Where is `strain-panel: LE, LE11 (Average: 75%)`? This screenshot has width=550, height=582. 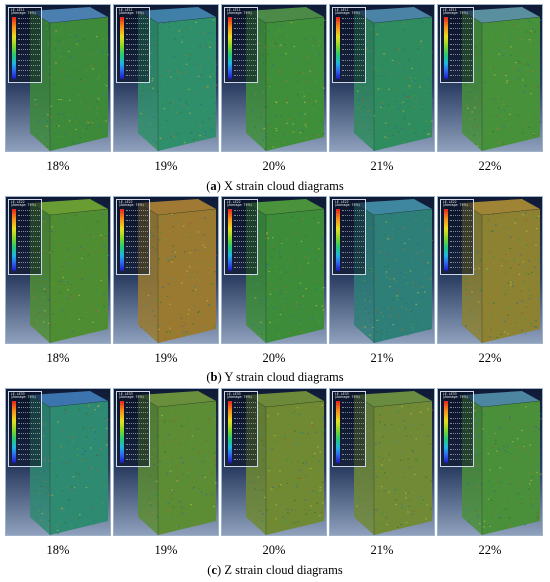 strain-panel: LE, LE11 (Average: 75%) is located at coordinates (58, 78).